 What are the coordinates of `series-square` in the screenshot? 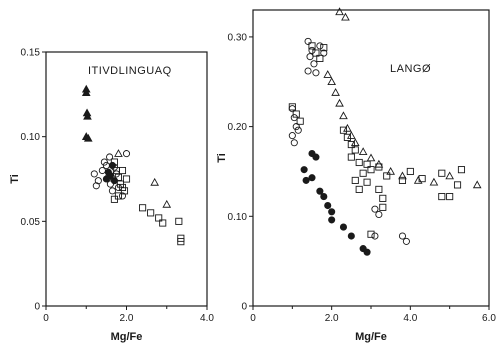 It's located at (147, 202).